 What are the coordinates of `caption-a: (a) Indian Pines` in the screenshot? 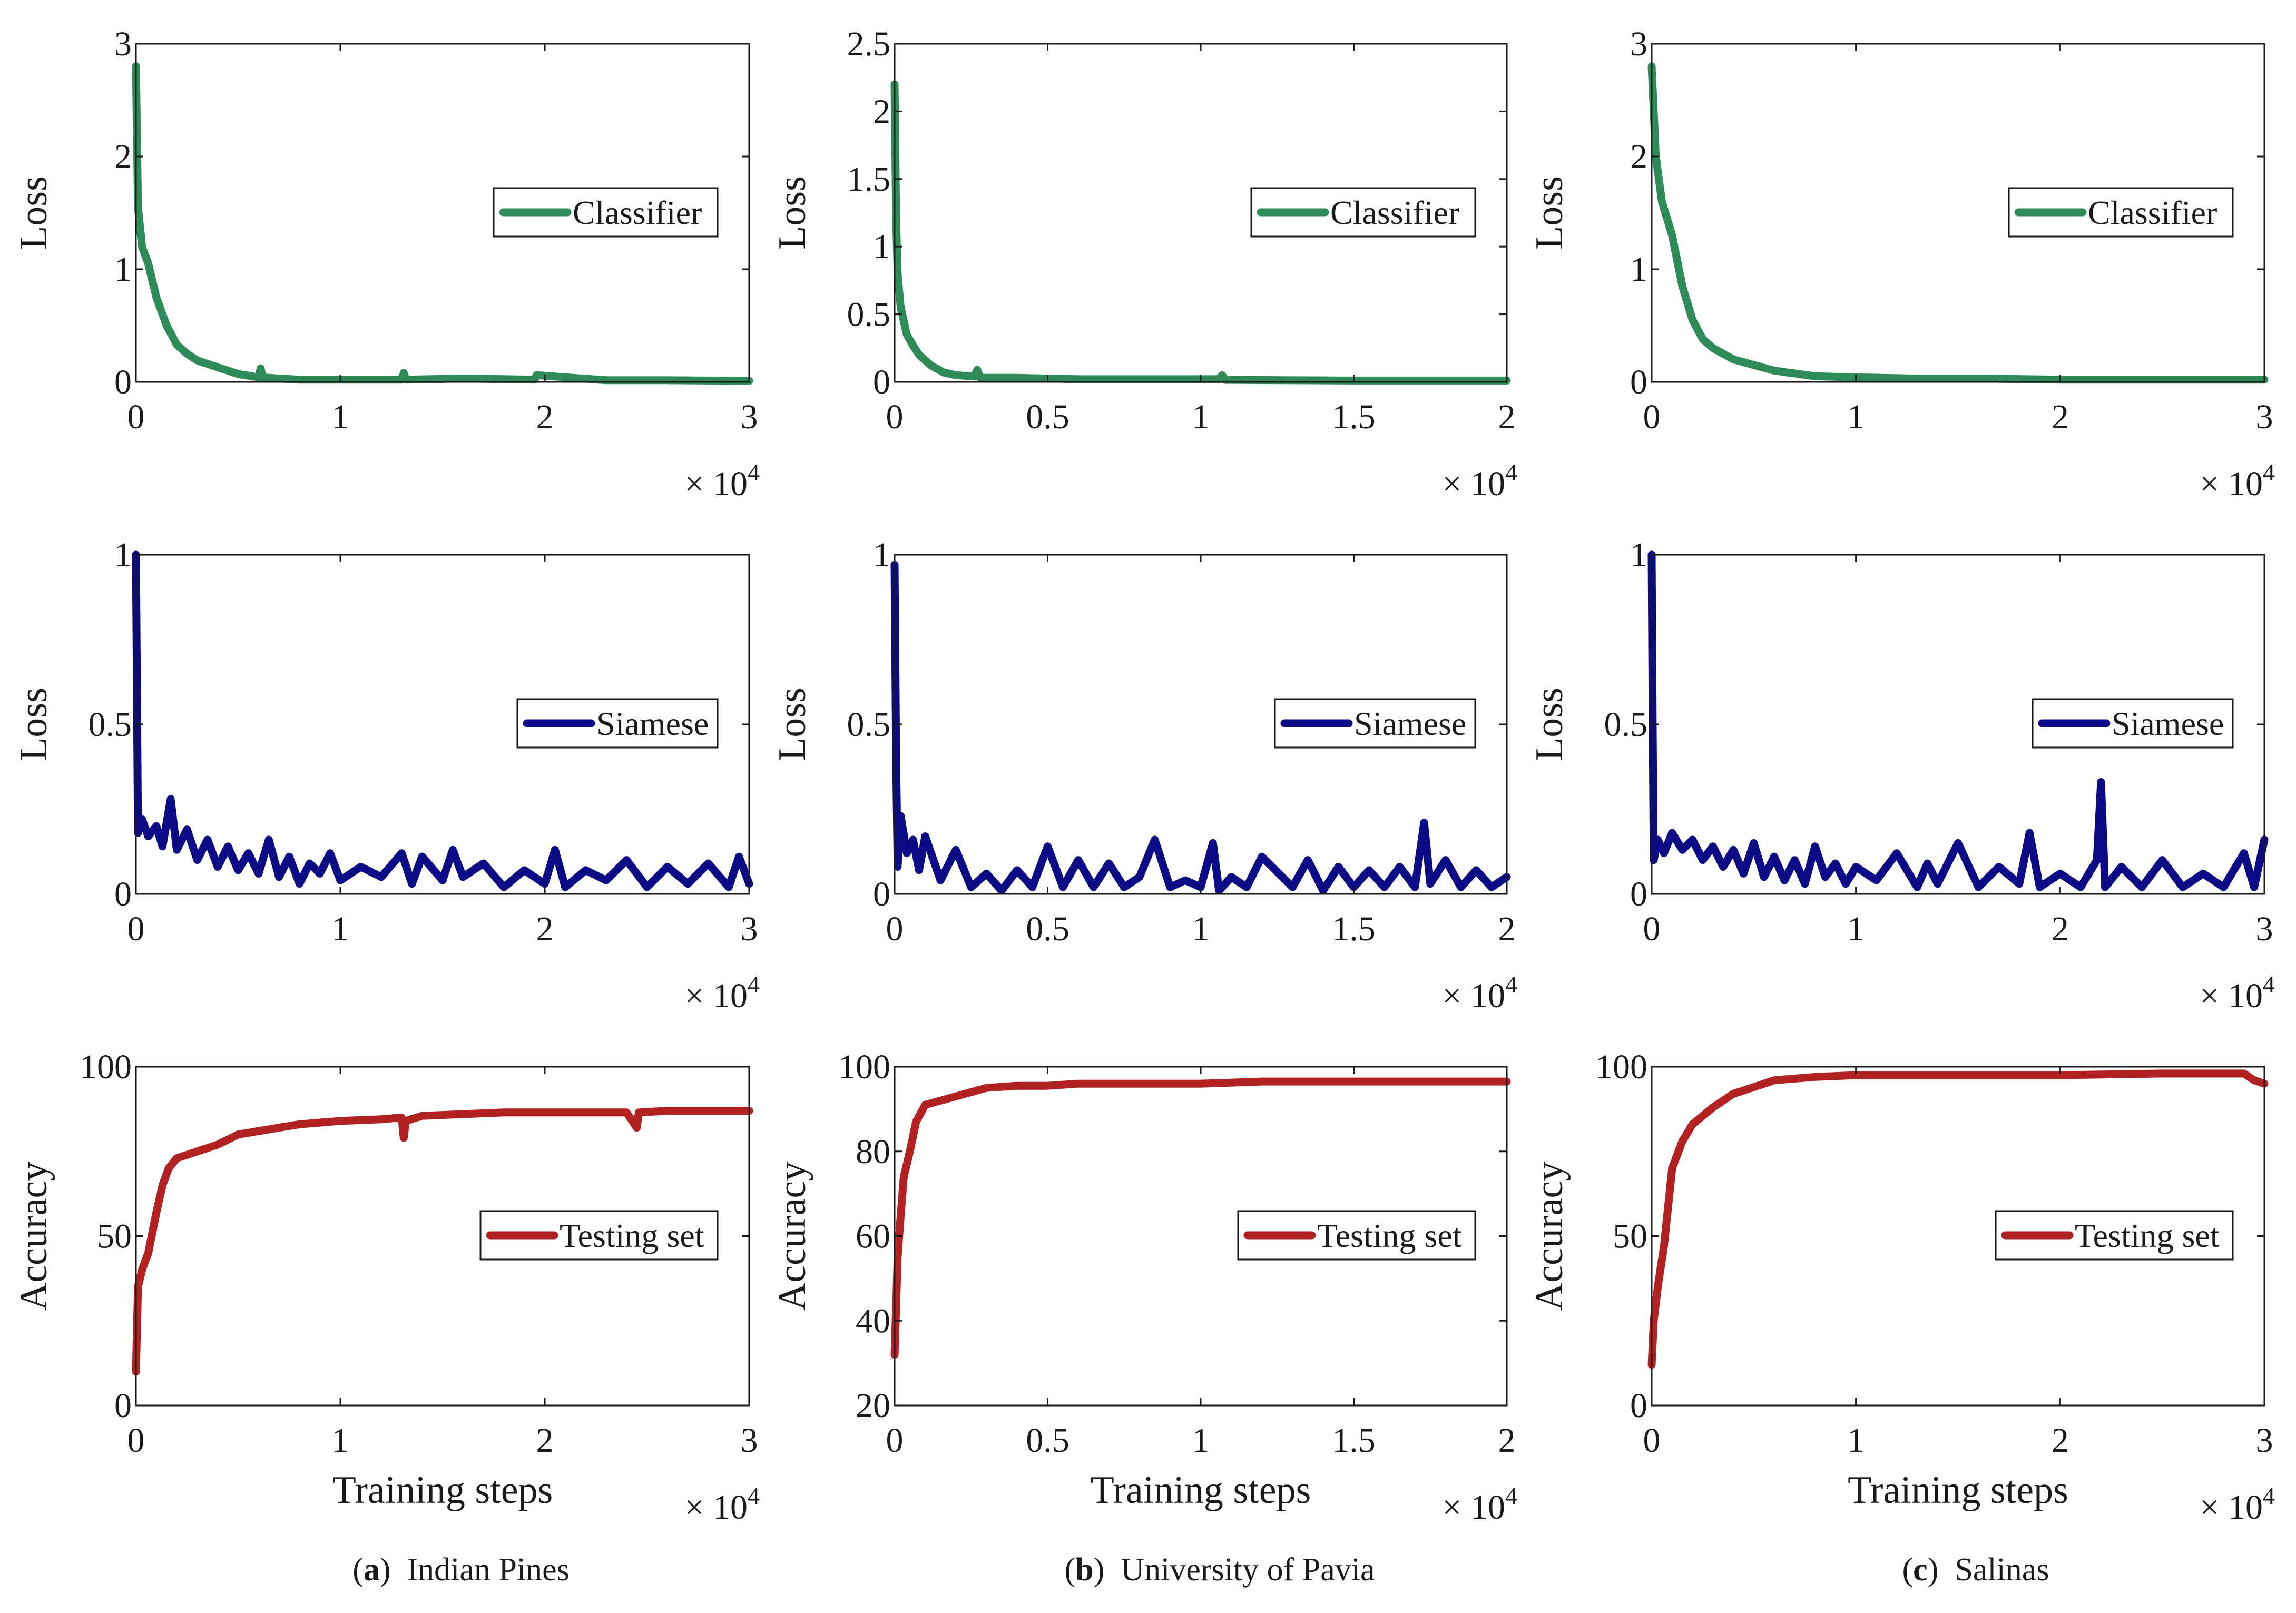 It's located at (461, 1570).